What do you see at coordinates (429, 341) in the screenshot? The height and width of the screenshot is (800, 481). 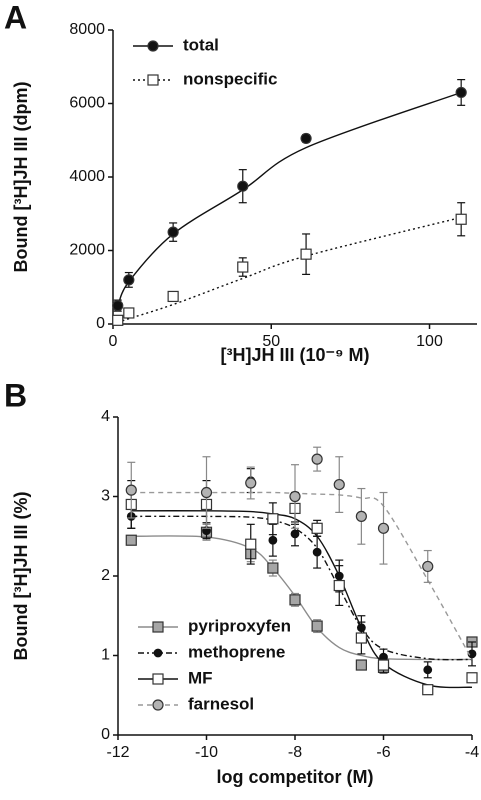 I see `x-tick-label: 100` at bounding box center [429, 341].